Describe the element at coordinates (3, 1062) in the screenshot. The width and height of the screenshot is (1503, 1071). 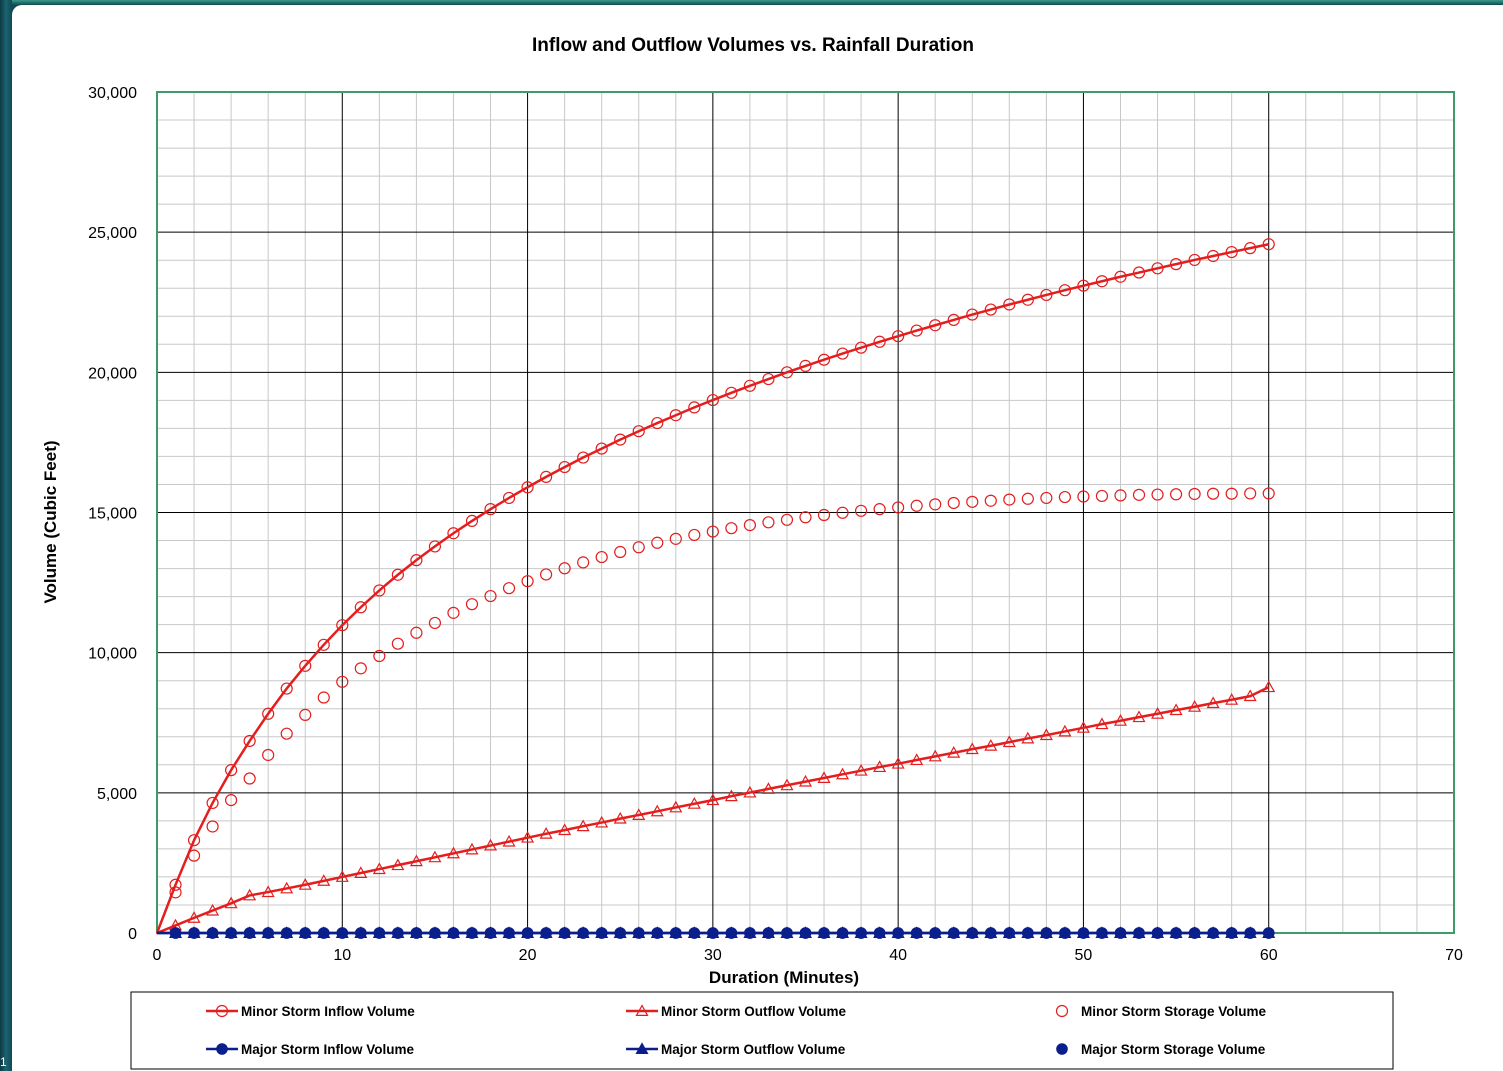
I see `slide-number: 1` at that location.